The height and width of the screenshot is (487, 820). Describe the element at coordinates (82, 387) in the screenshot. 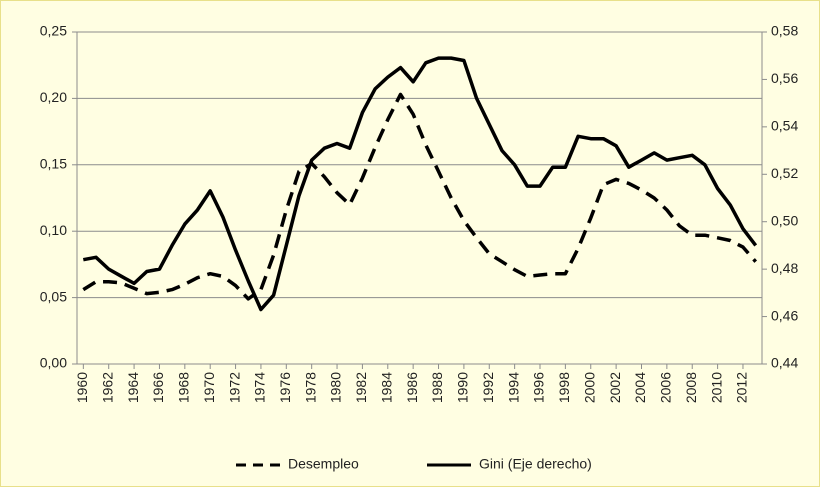

I see `x-tick-label: 1960` at that location.